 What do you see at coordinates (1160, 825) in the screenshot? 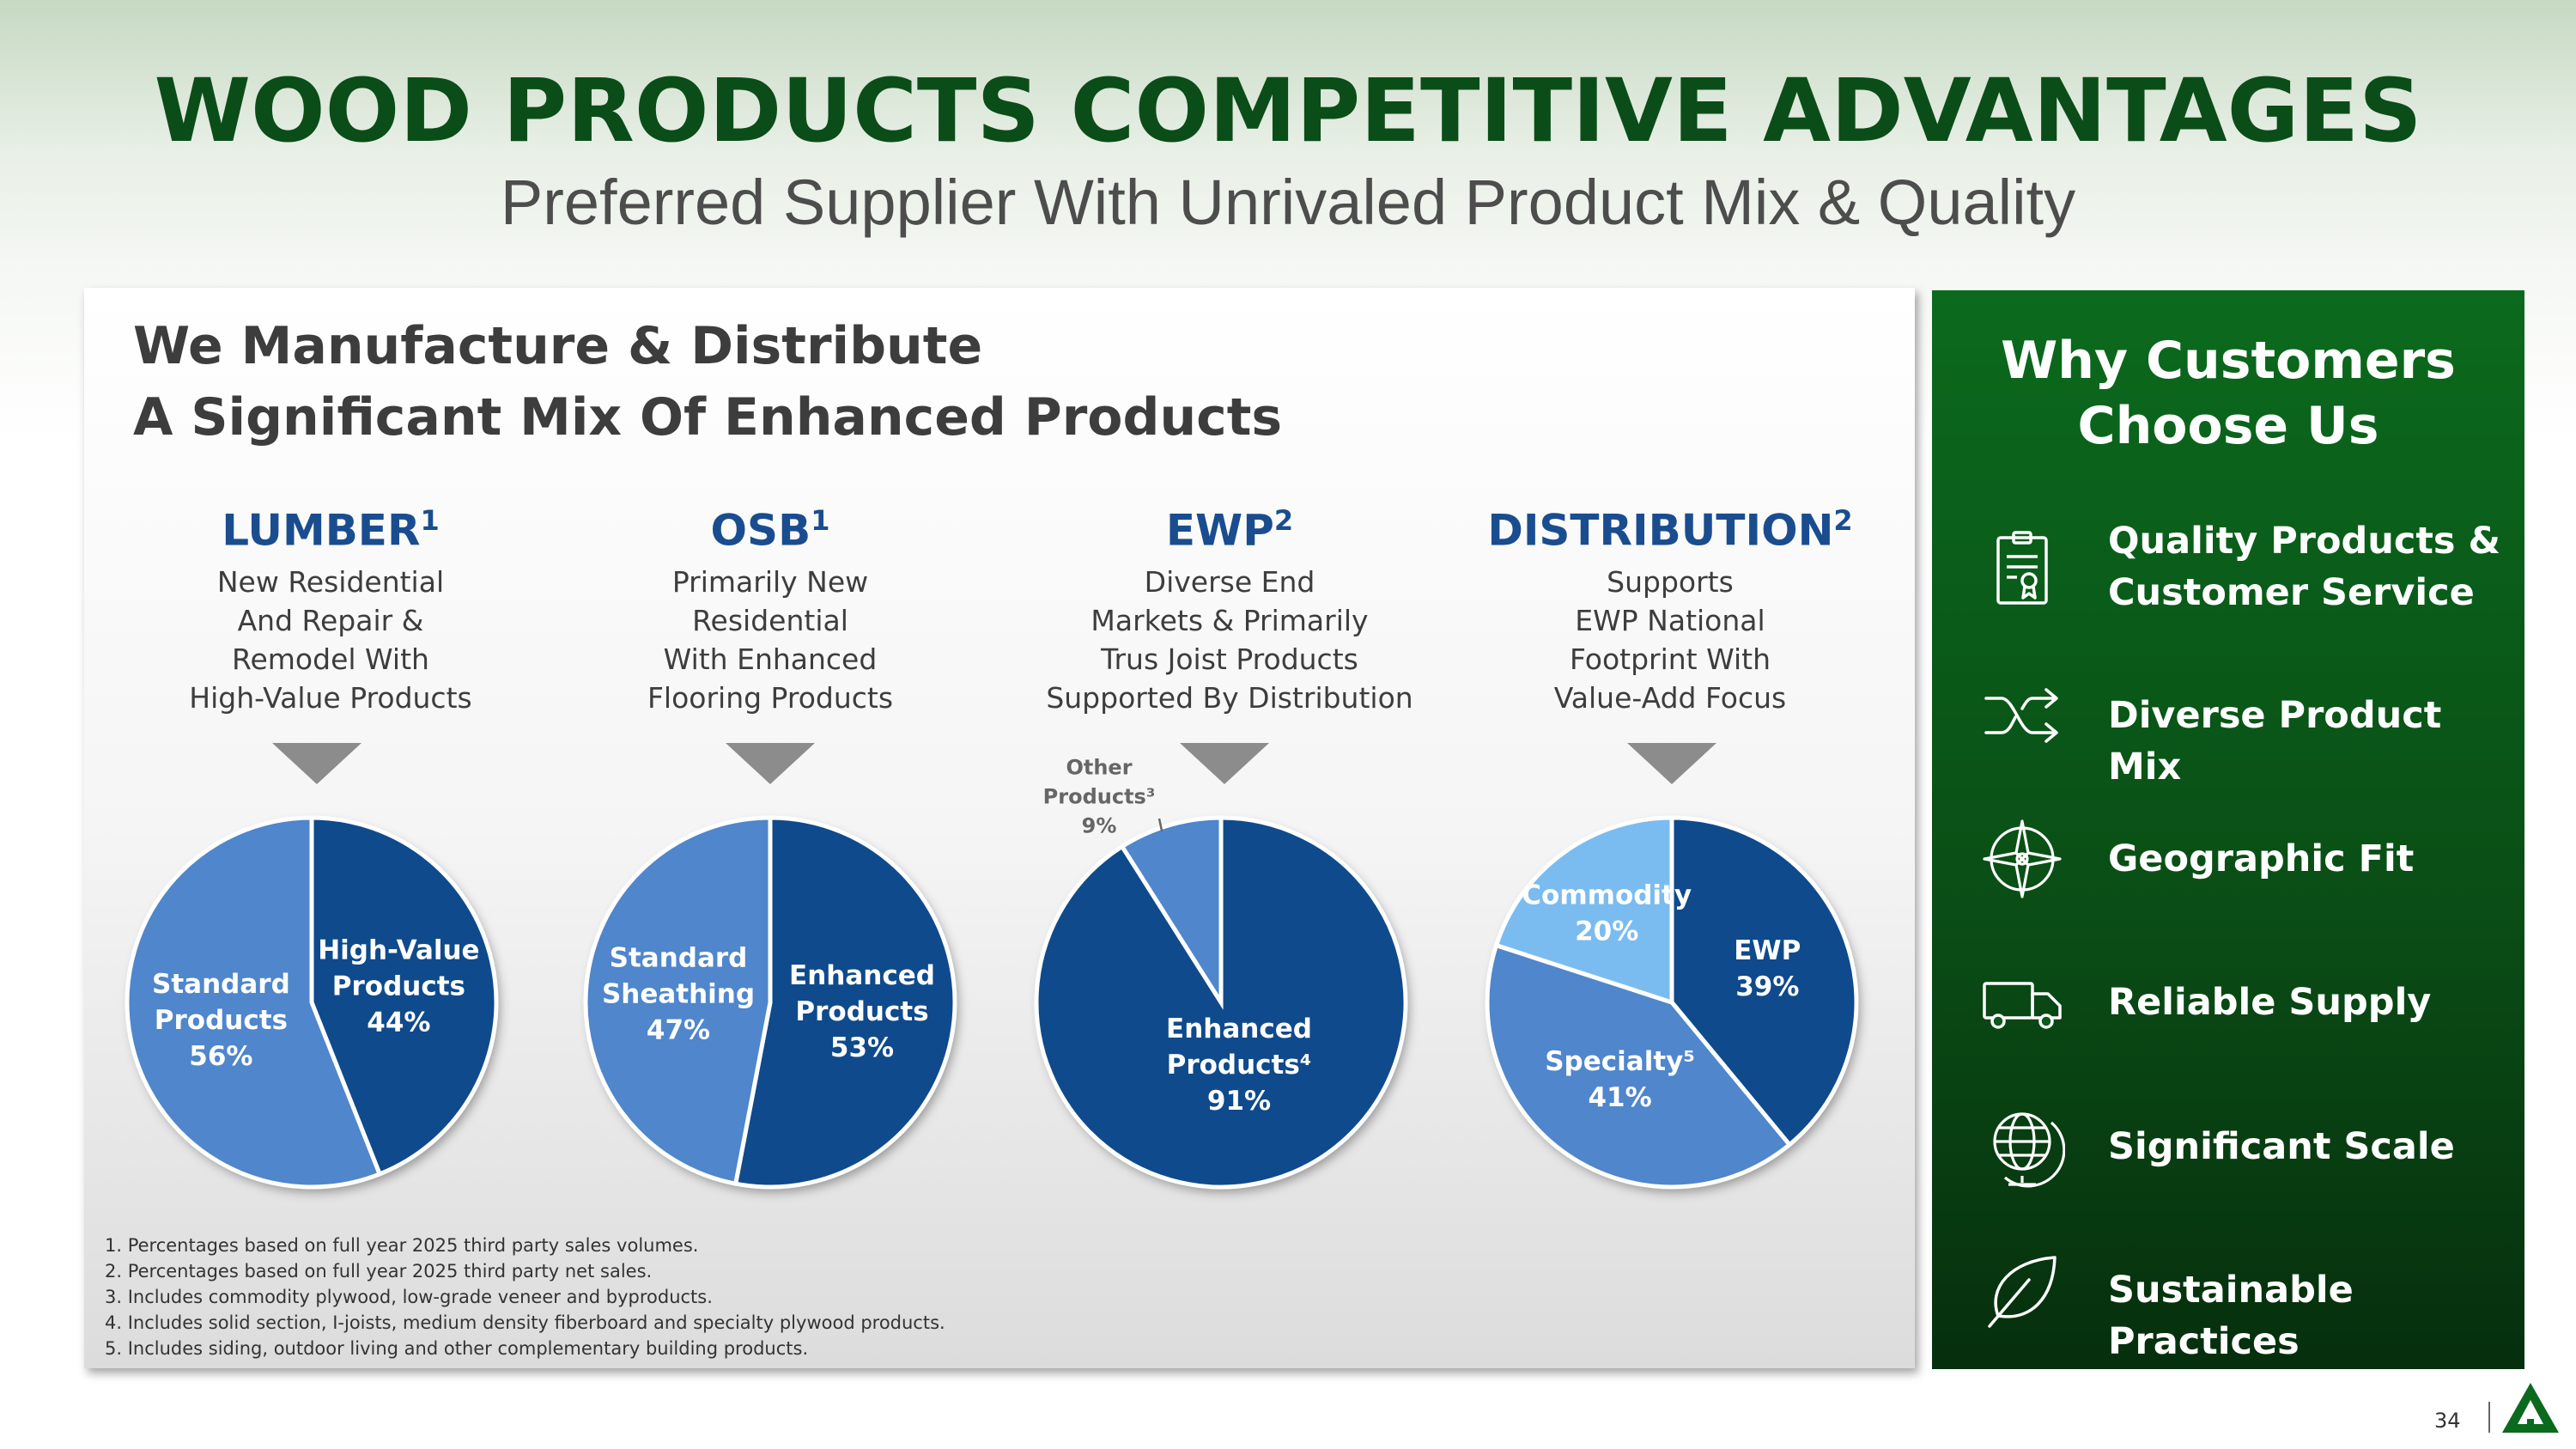
I see `leader-line` at bounding box center [1160, 825].